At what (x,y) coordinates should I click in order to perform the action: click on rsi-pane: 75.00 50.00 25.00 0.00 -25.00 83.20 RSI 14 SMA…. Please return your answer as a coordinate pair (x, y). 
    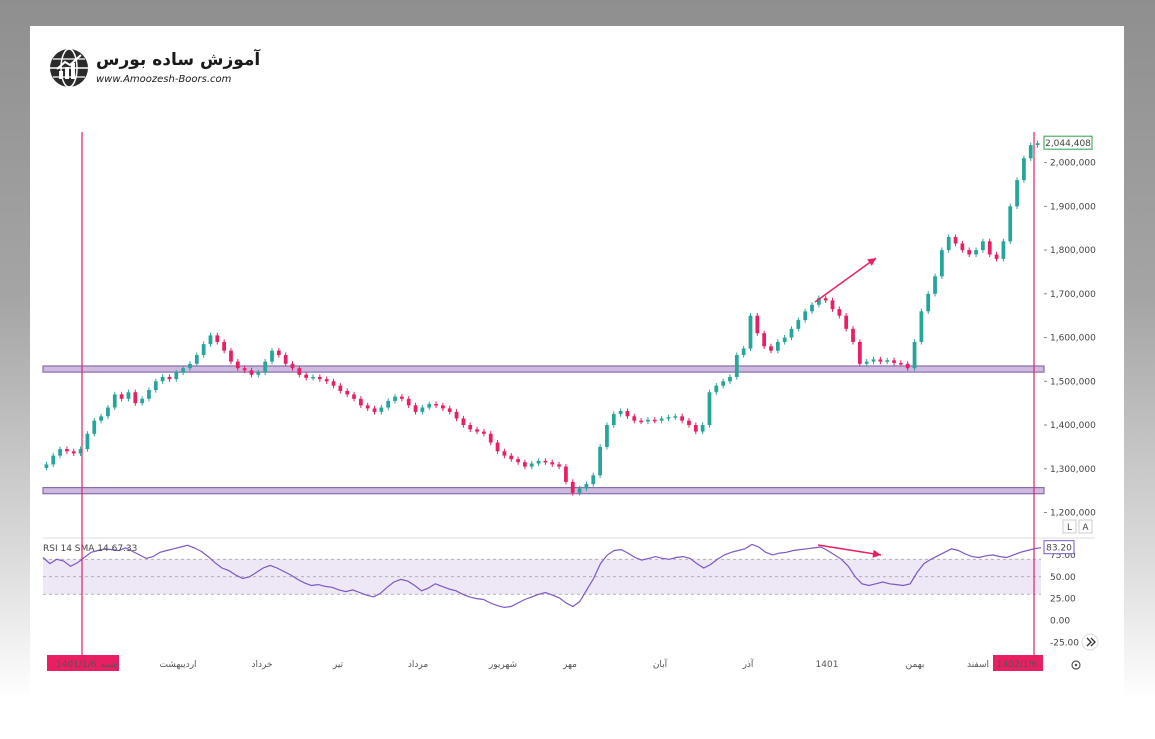
    Looking at the image, I should click on (560, 594).